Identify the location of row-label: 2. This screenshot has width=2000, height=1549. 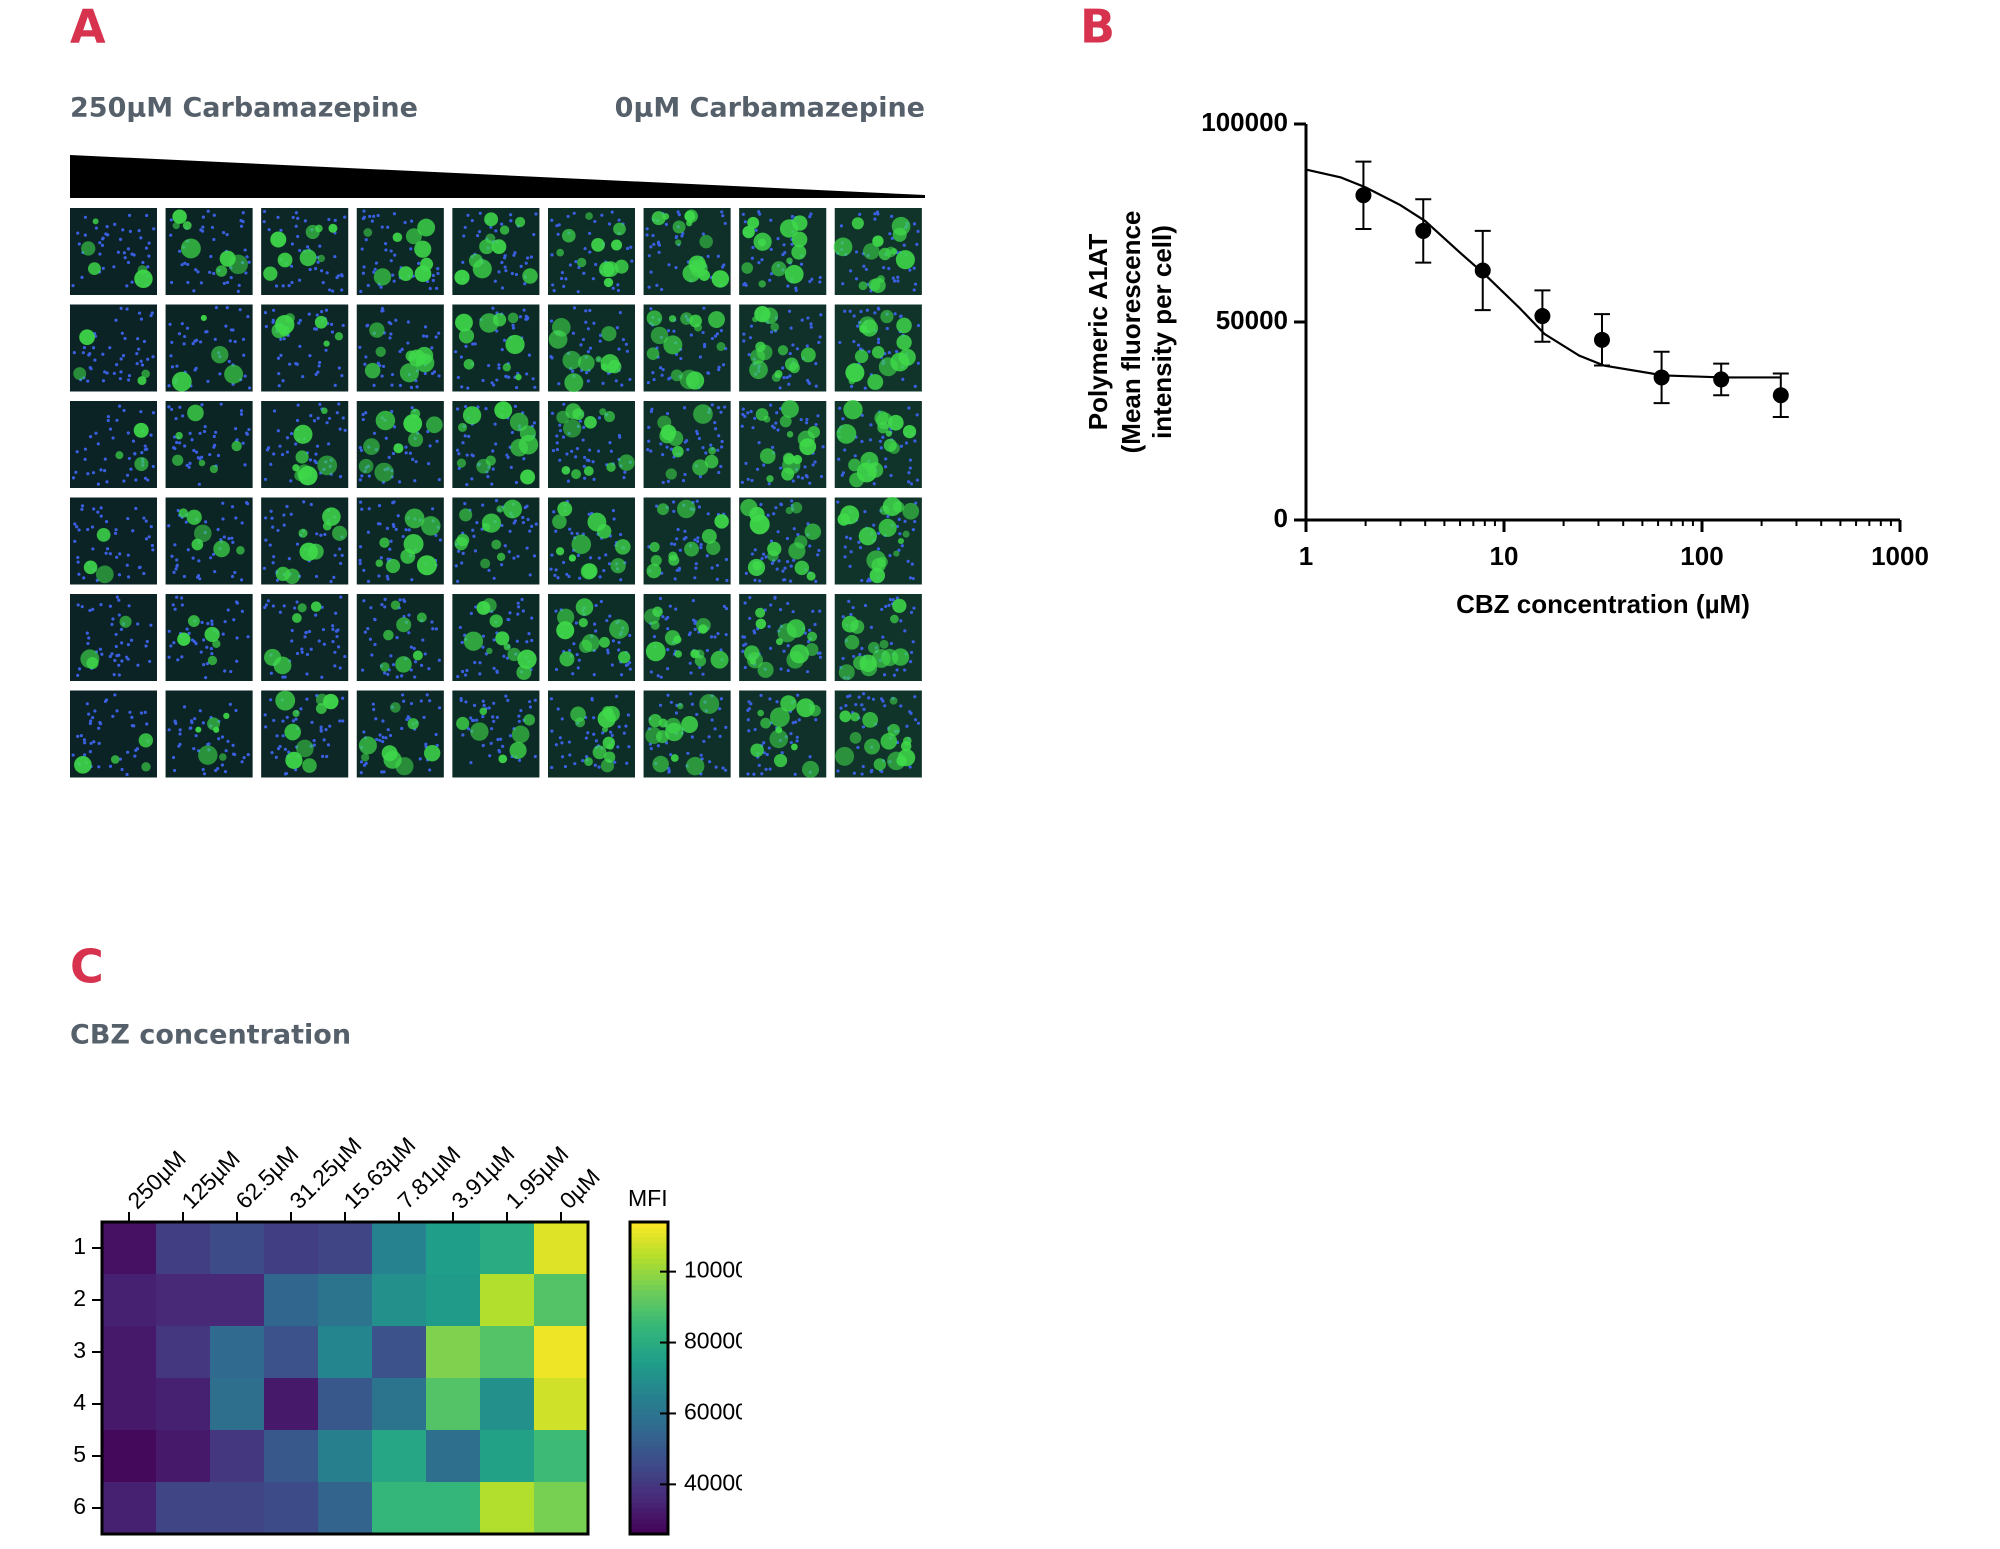
(79, 1298).